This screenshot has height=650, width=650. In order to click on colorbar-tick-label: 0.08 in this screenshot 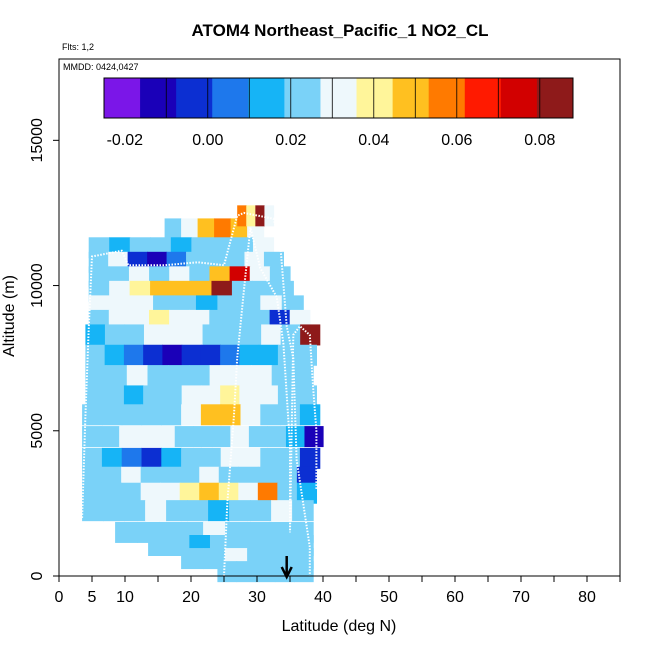, I will do `click(539, 140)`.